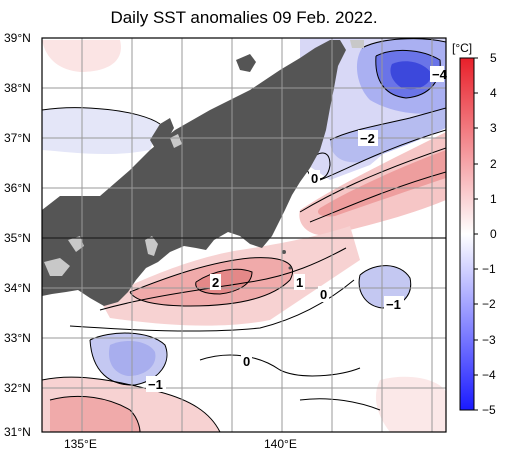 The width and height of the screenshot is (508, 456). Describe the element at coordinates (440, 74) in the screenshot. I see `contour-label: −4` at that location.